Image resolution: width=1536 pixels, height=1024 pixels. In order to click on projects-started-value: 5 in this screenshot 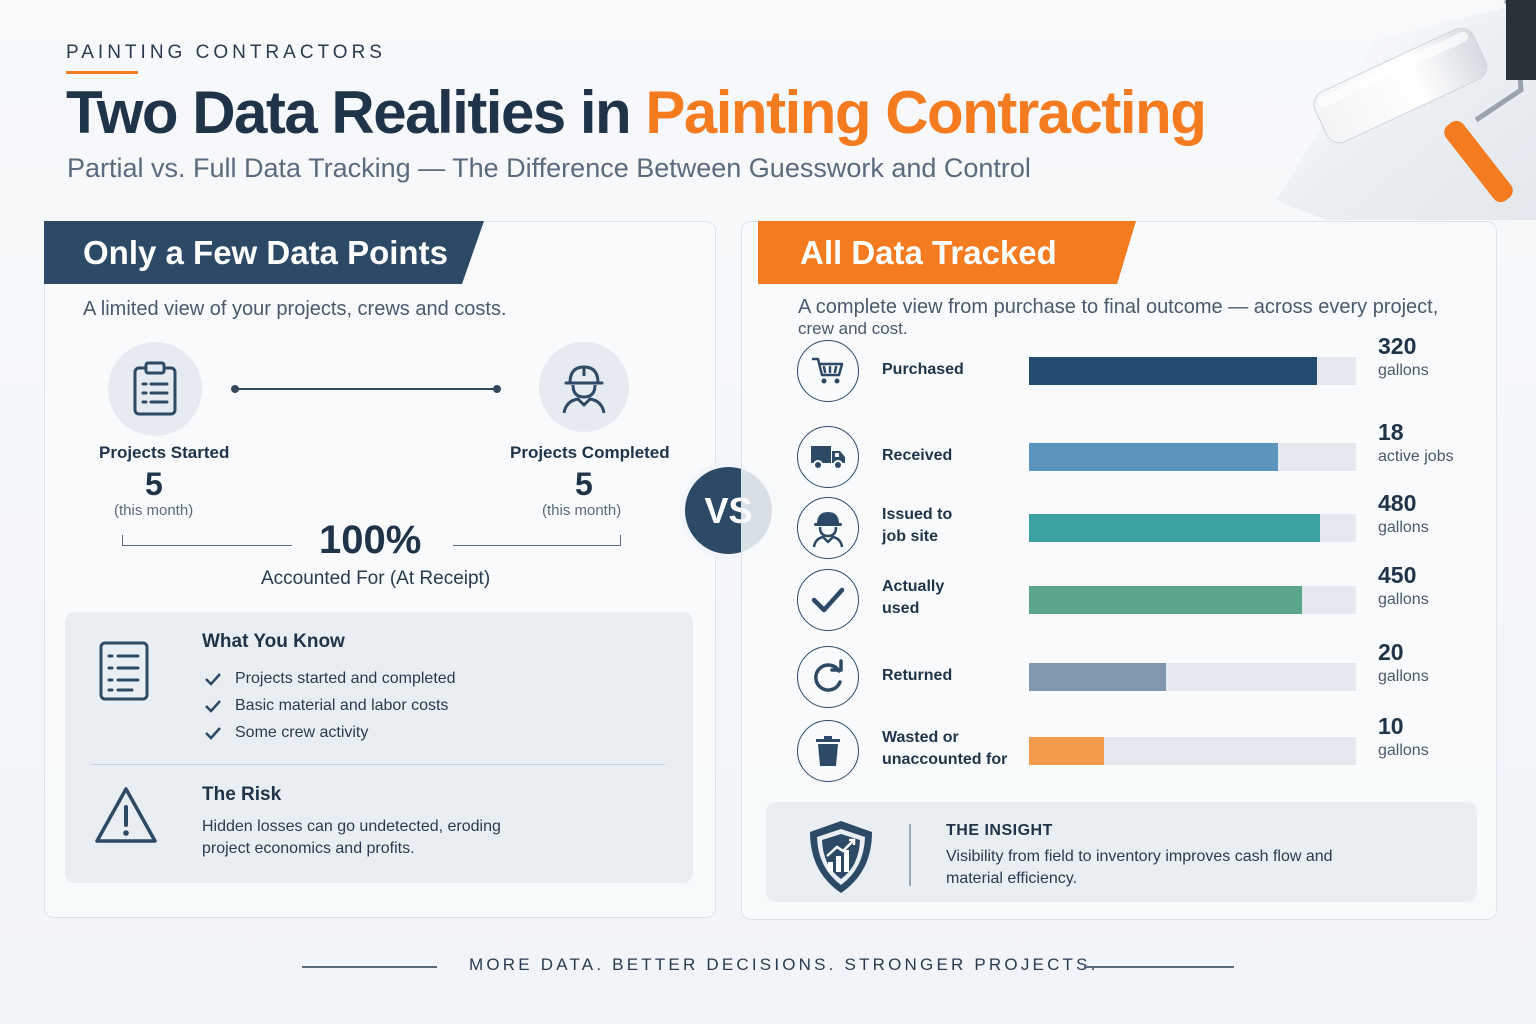, I will do `click(154, 484)`.